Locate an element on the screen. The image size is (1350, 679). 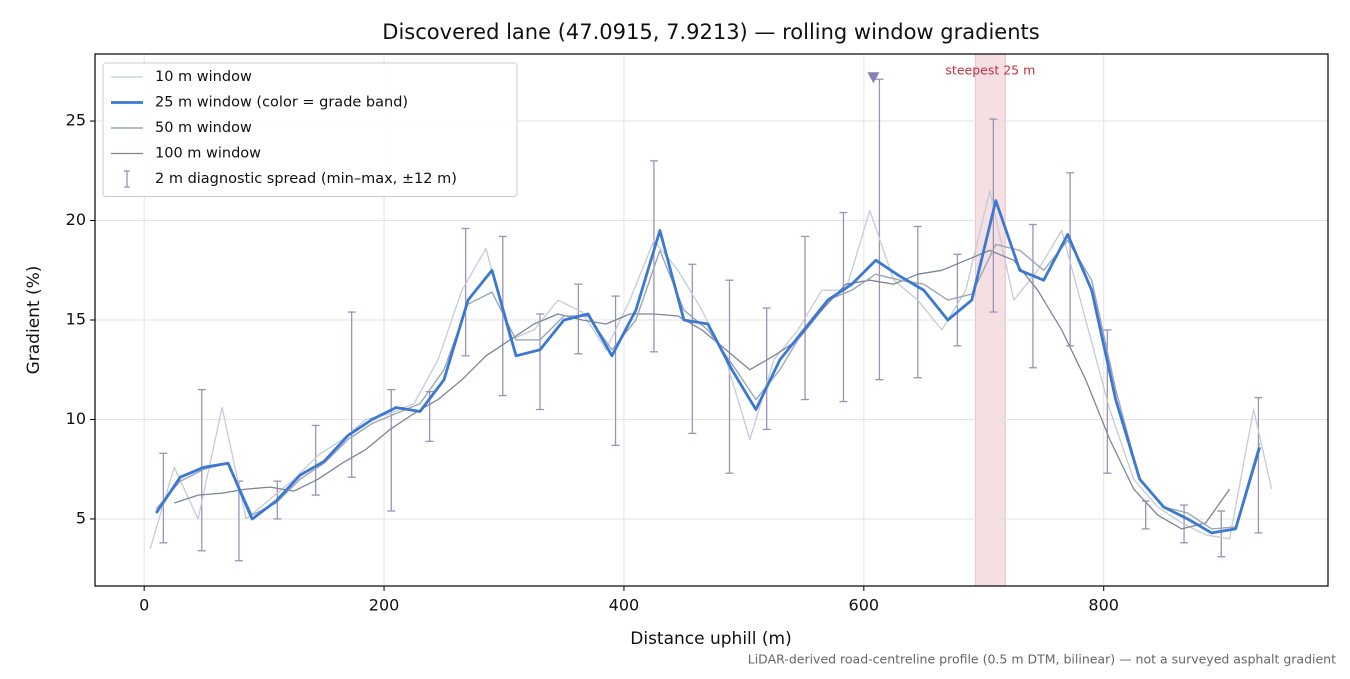
highlight-label: steepest 25 m is located at coordinates (990, 70).